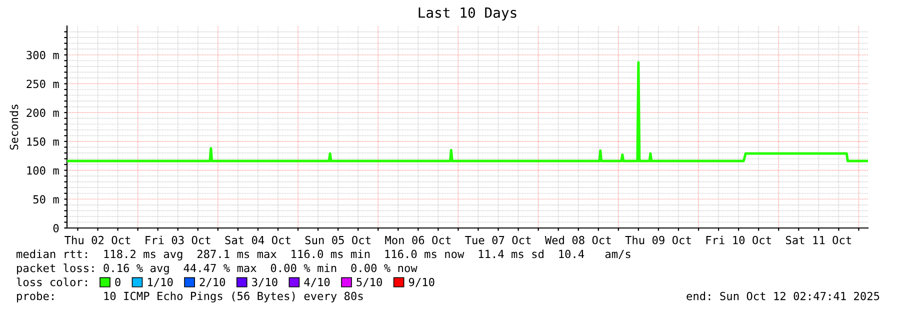 Image resolution: width=897 pixels, height=310 pixels. Describe the element at coordinates (56, 228) in the screenshot. I see `y-tick-label: 0` at that location.